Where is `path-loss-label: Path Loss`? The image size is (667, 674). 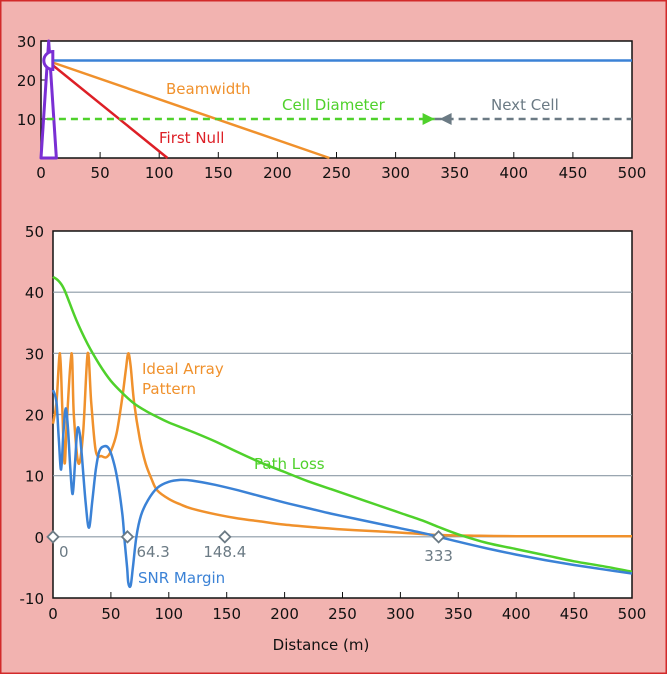 path-loss-label: Path Loss is located at coordinates (289, 464).